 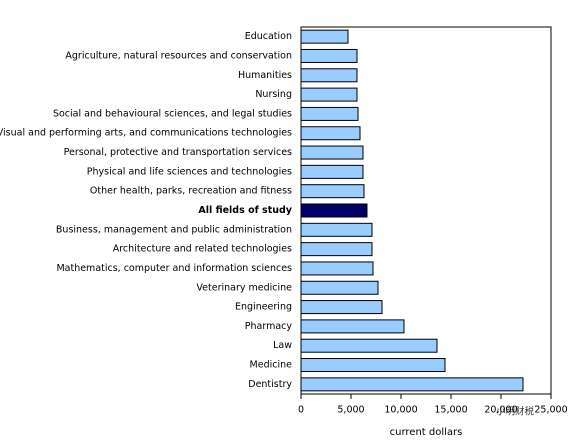 I want to click on y-tick-label: Medicine, so click(x=271, y=365).